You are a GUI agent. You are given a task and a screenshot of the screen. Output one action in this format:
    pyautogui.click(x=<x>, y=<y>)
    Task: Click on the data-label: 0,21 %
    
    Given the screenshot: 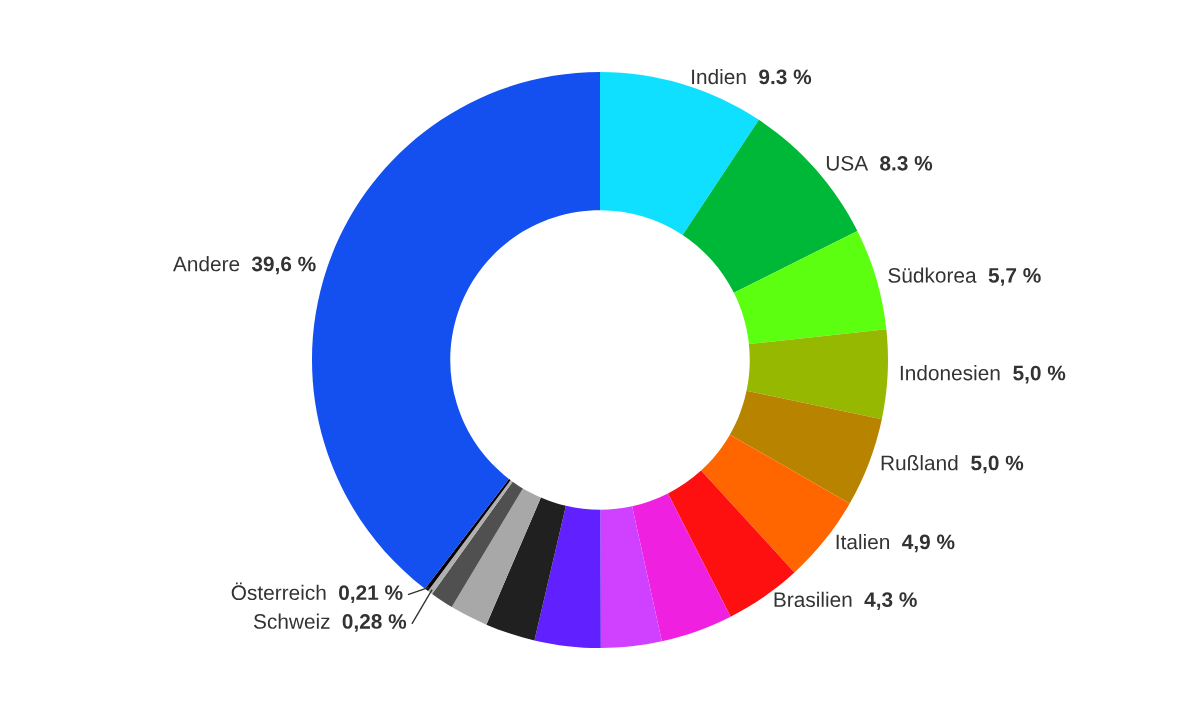 What is the action you would take?
    pyautogui.click(x=371, y=594)
    